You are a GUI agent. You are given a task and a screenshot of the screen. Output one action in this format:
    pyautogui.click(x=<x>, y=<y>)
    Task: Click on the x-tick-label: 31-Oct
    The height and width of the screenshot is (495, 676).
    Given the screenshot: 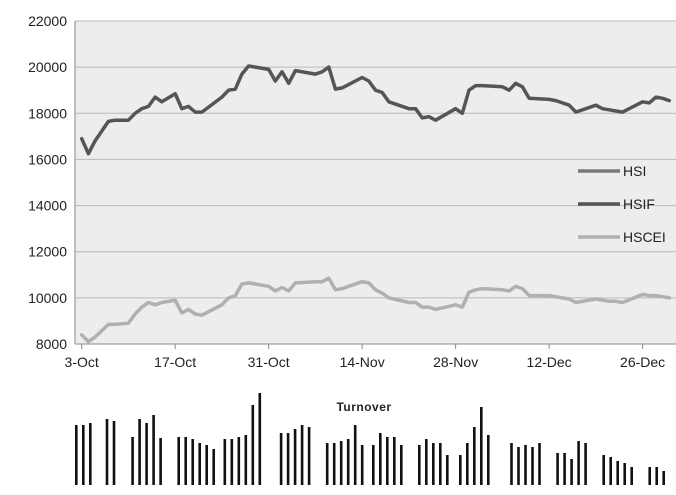 What is the action you would take?
    pyautogui.click(x=269, y=362)
    